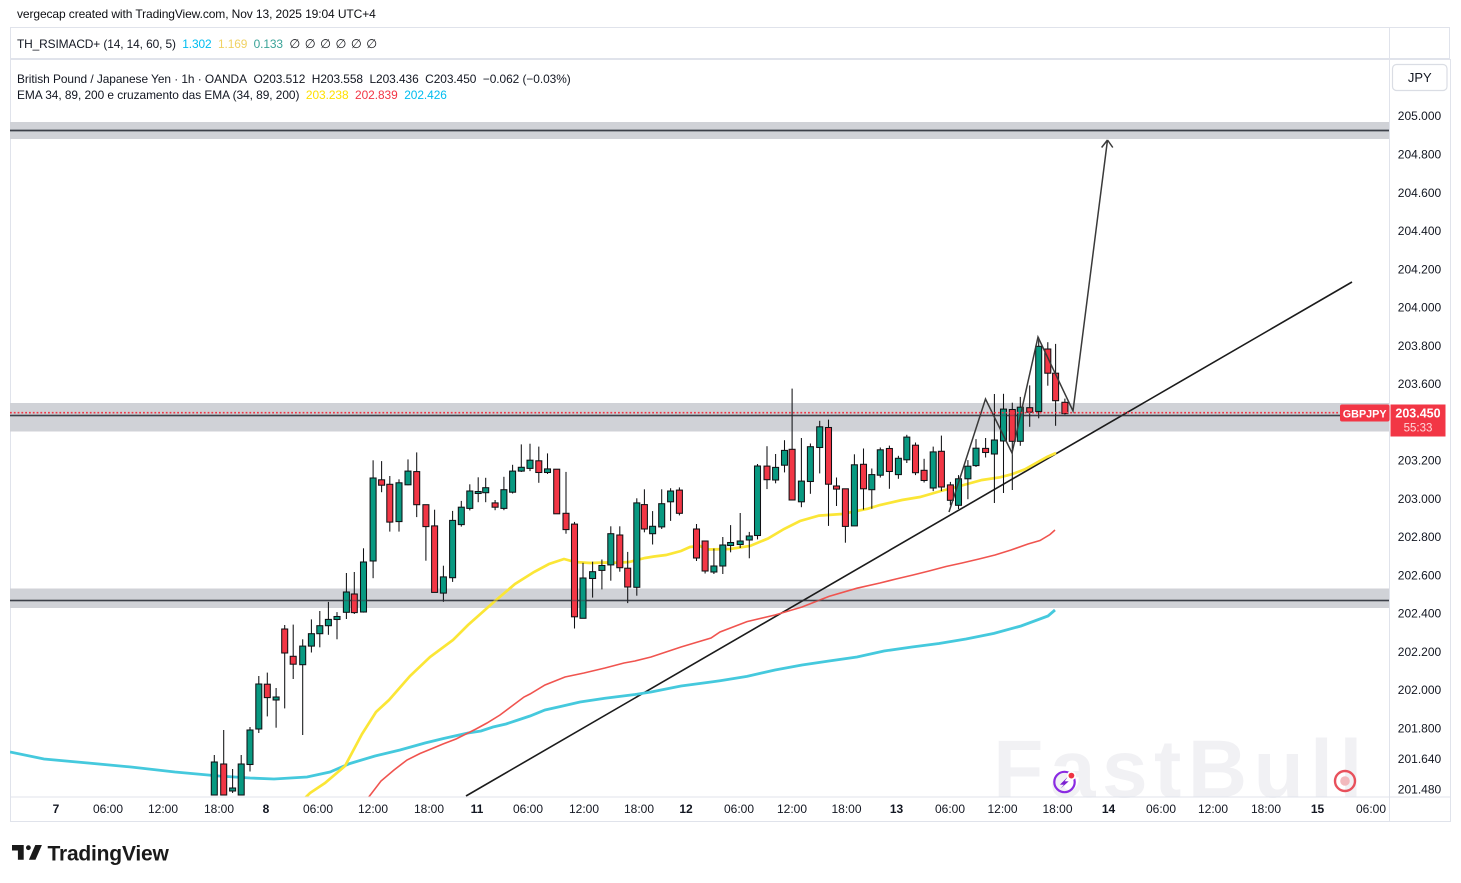 Image resolution: width=1461 pixels, height=883 pixels. What do you see at coordinates (1420, 759) in the screenshot?
I see `svg-text: 201.640` at bounding box center [1420, 759].